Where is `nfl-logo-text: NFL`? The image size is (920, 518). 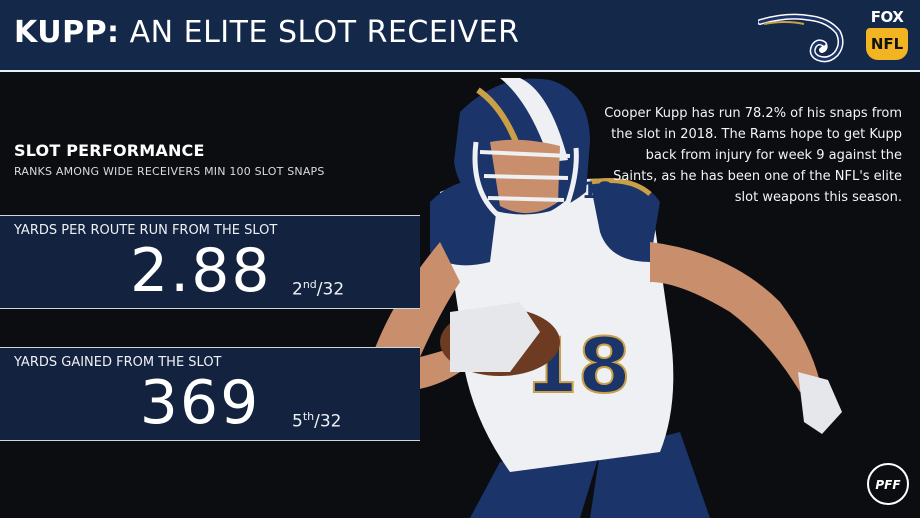 nfl-logo-text: NFL is located at coordinates (887, 44).